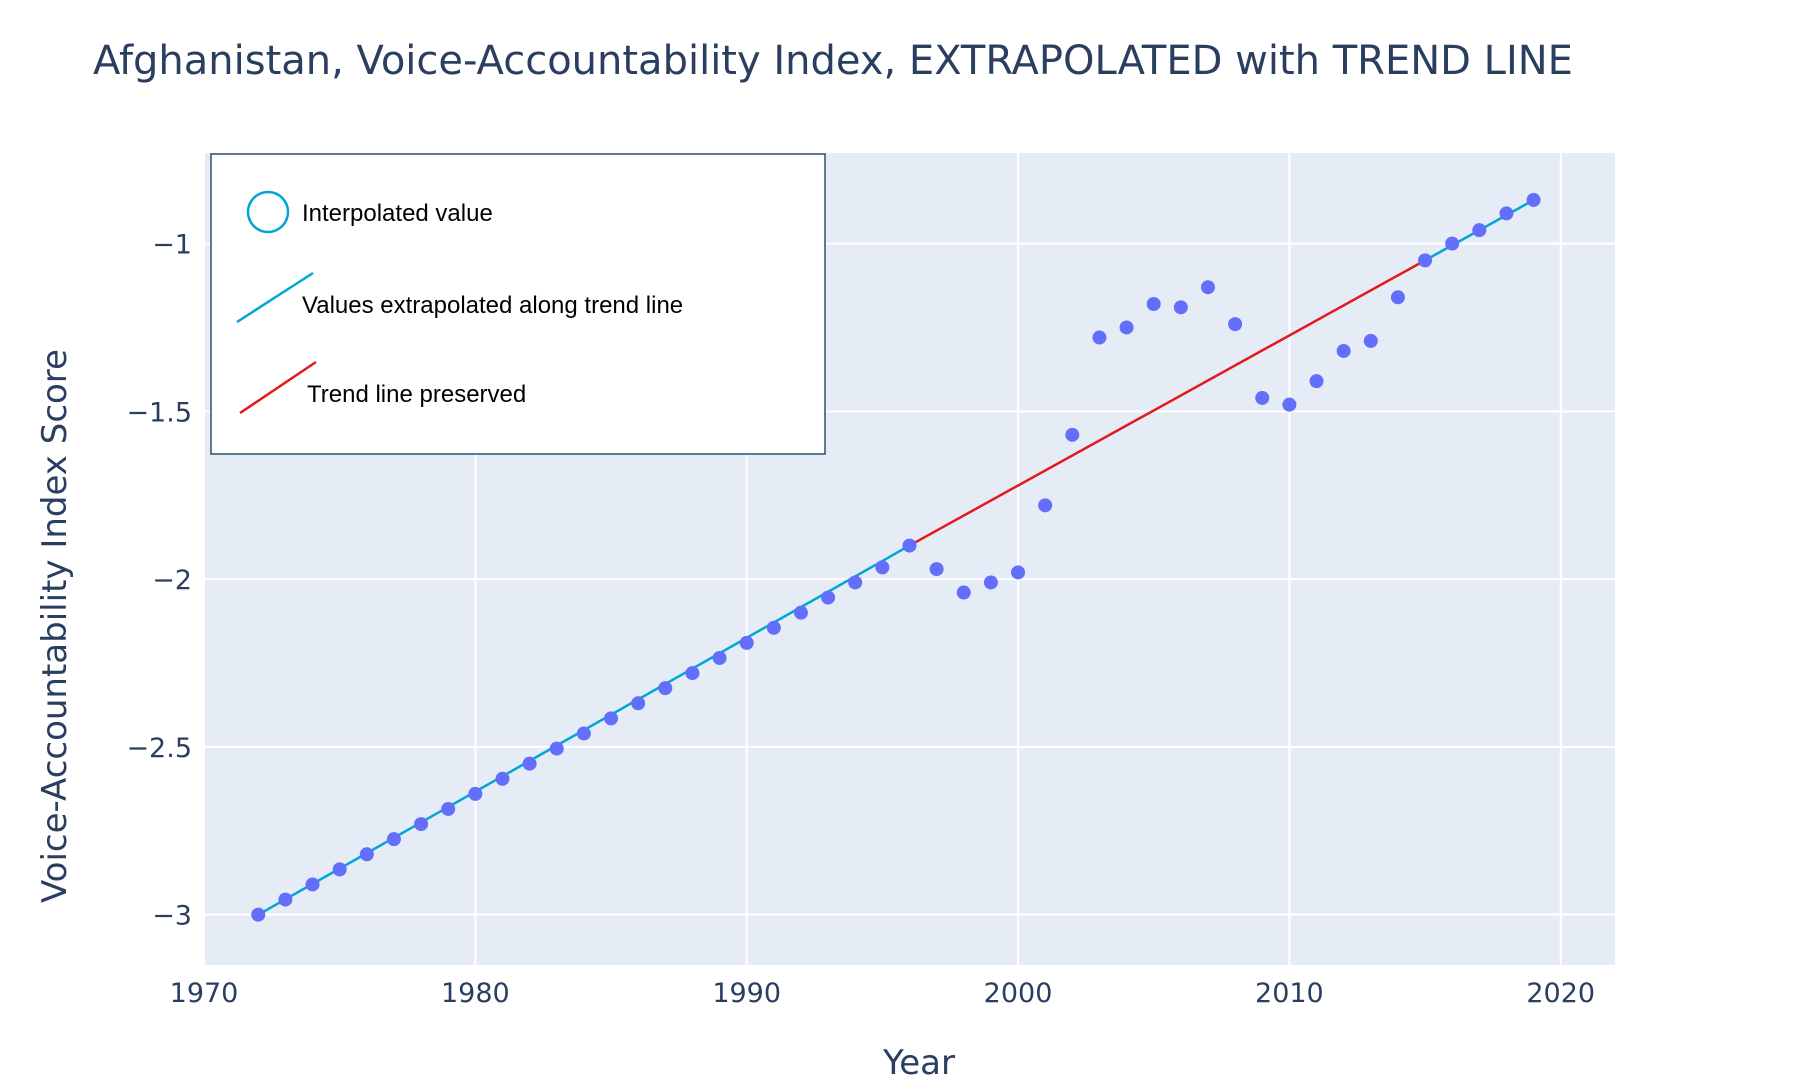  I want to click on x-tick-label: 1990, so click(746, 993).